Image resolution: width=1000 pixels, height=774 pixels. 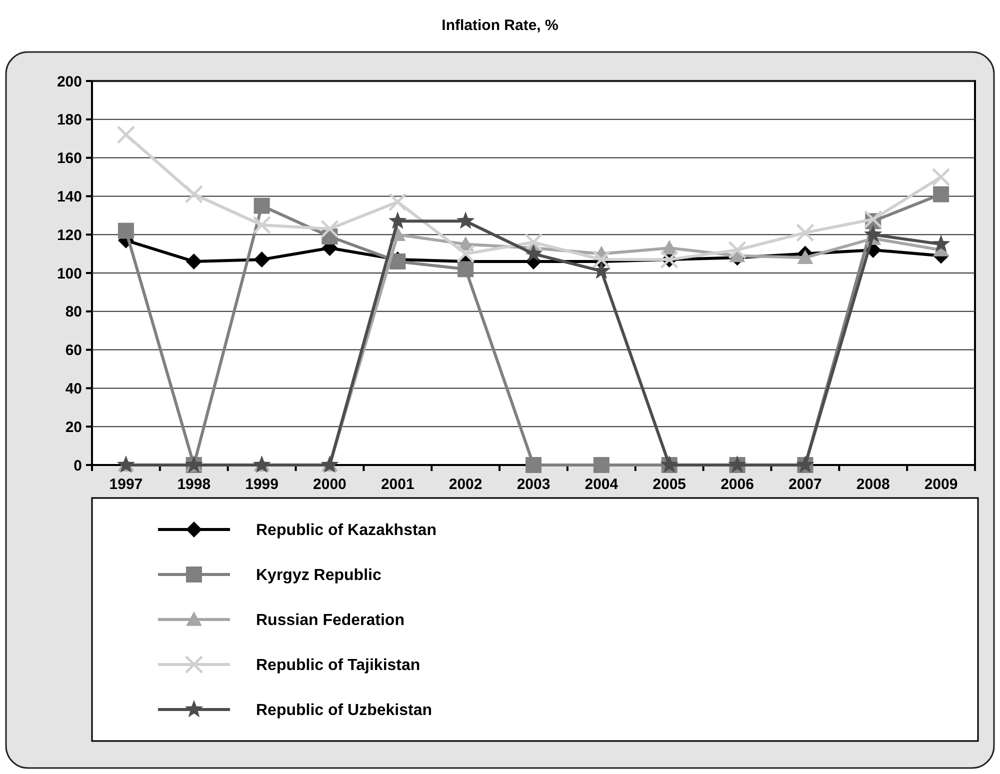 What do you see at coordinates (73, 389) in the screenshot?
I see `y-tick-label: 40` at bounding box center [73, 389].